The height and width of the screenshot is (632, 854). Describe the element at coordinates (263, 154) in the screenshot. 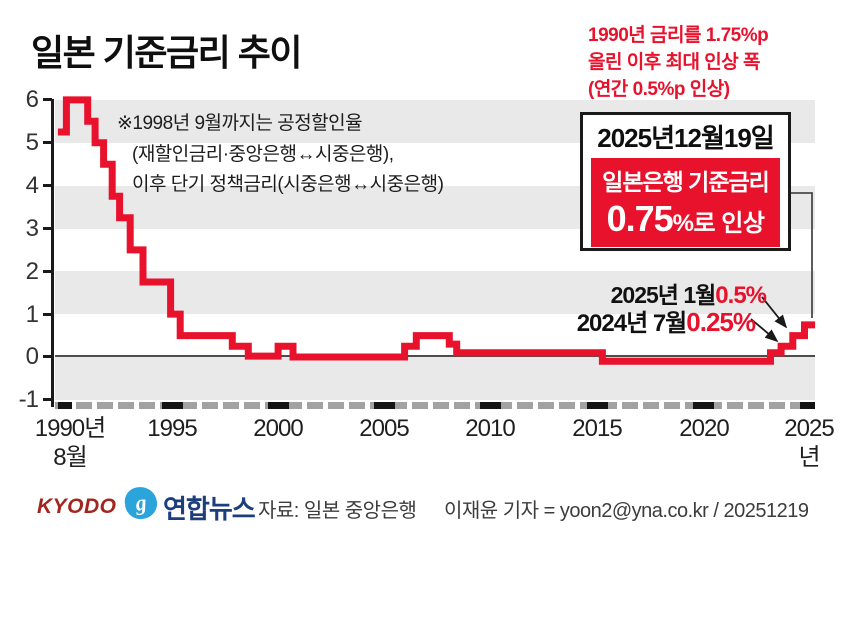

I see `methodology-note-line2: (재할인금리·중앙은행↔시중은행),` at that location.